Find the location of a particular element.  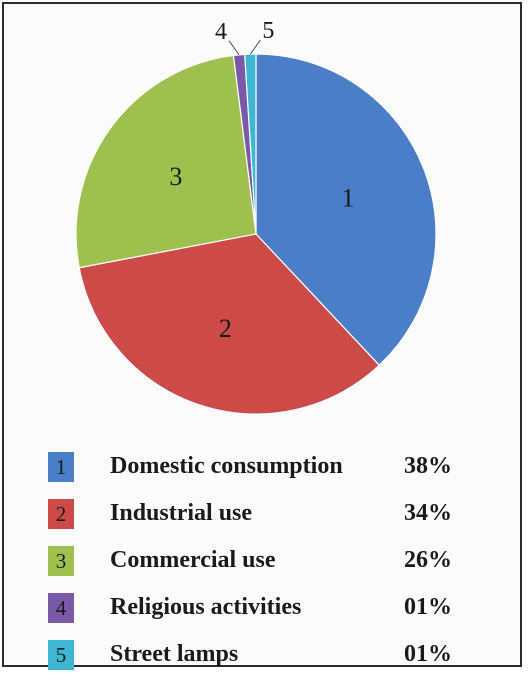

legend-item-4: 4 Religious activities 01% is located at coordinates (264, 612).